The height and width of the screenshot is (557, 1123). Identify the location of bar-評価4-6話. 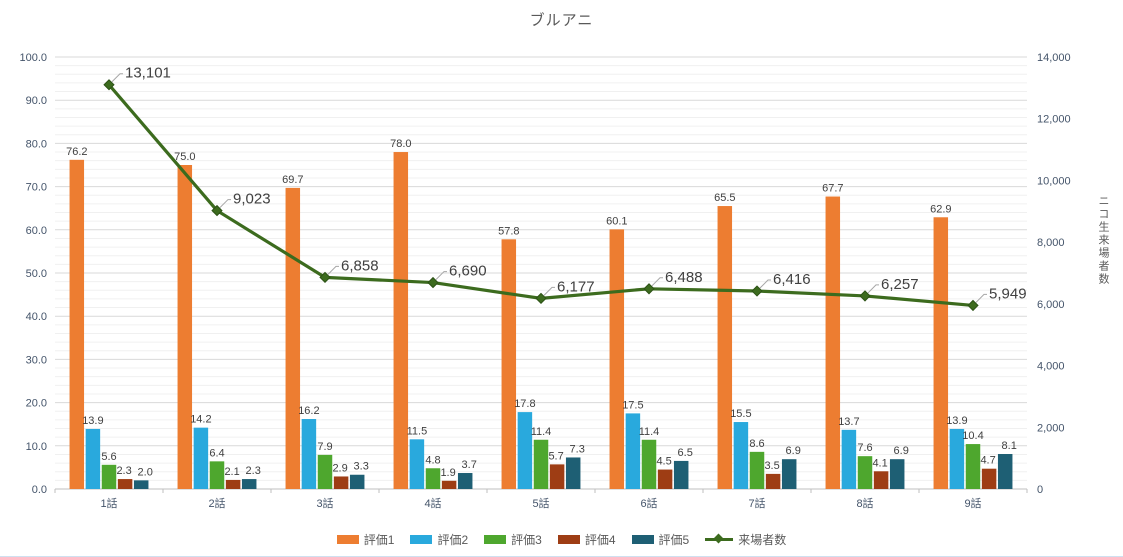
(665, 479).